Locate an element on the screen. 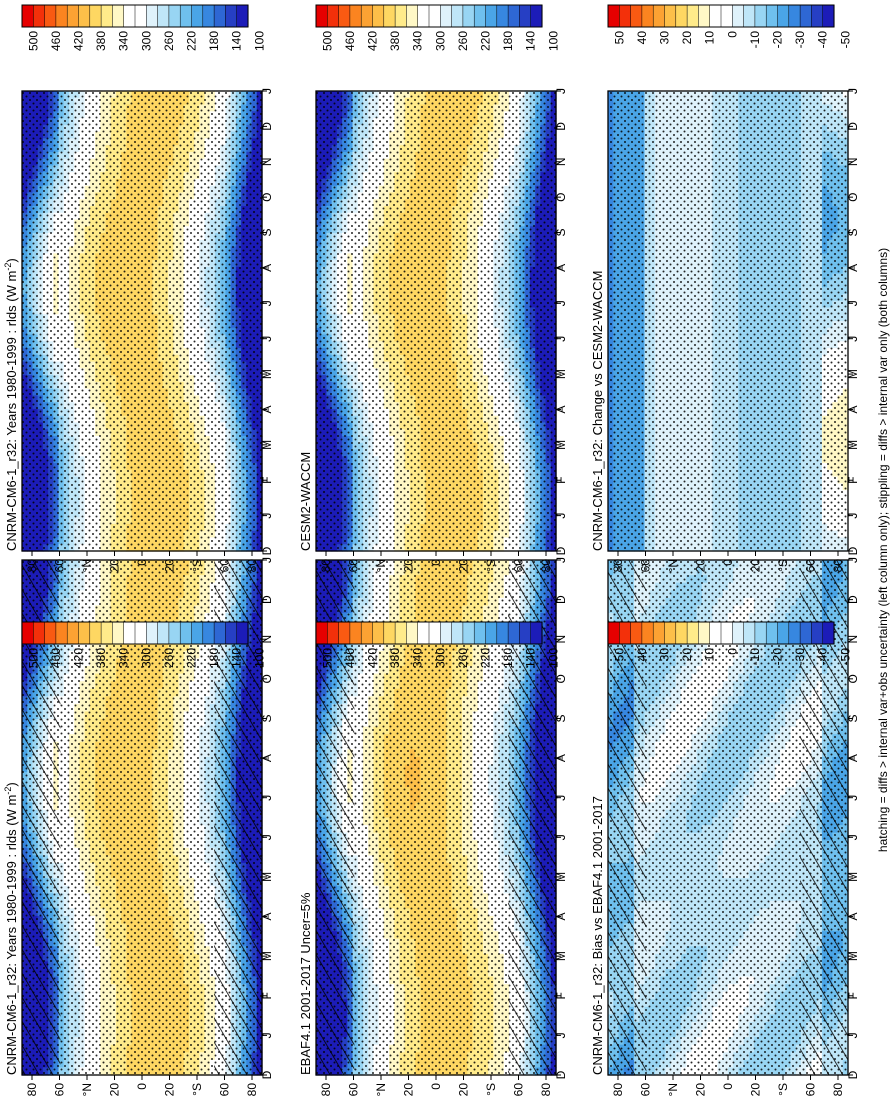 The width and height of the screenshot is (895, 1102). panel-title-end: ) is located at coordinates (11, 784).